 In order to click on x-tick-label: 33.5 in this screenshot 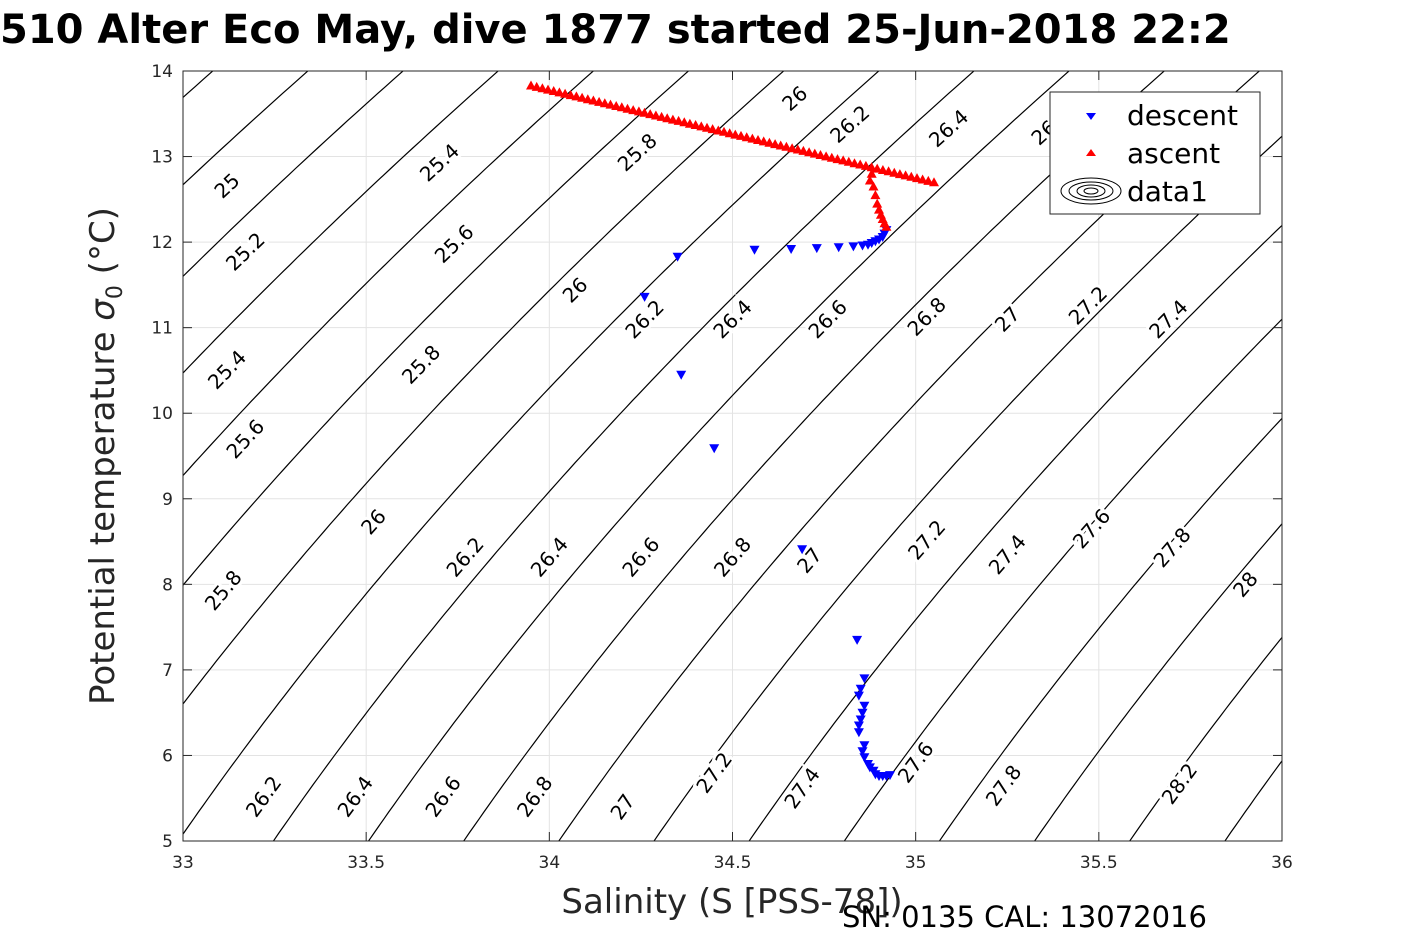, I will do `click(366, 863)`.